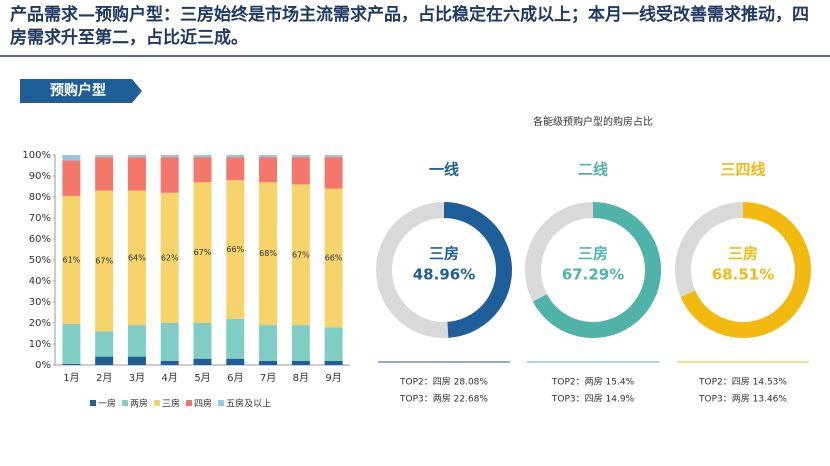 The height and width of the screenshot is (466, 830). I want to click on donut-value: 48.96%, so click(444, 275).